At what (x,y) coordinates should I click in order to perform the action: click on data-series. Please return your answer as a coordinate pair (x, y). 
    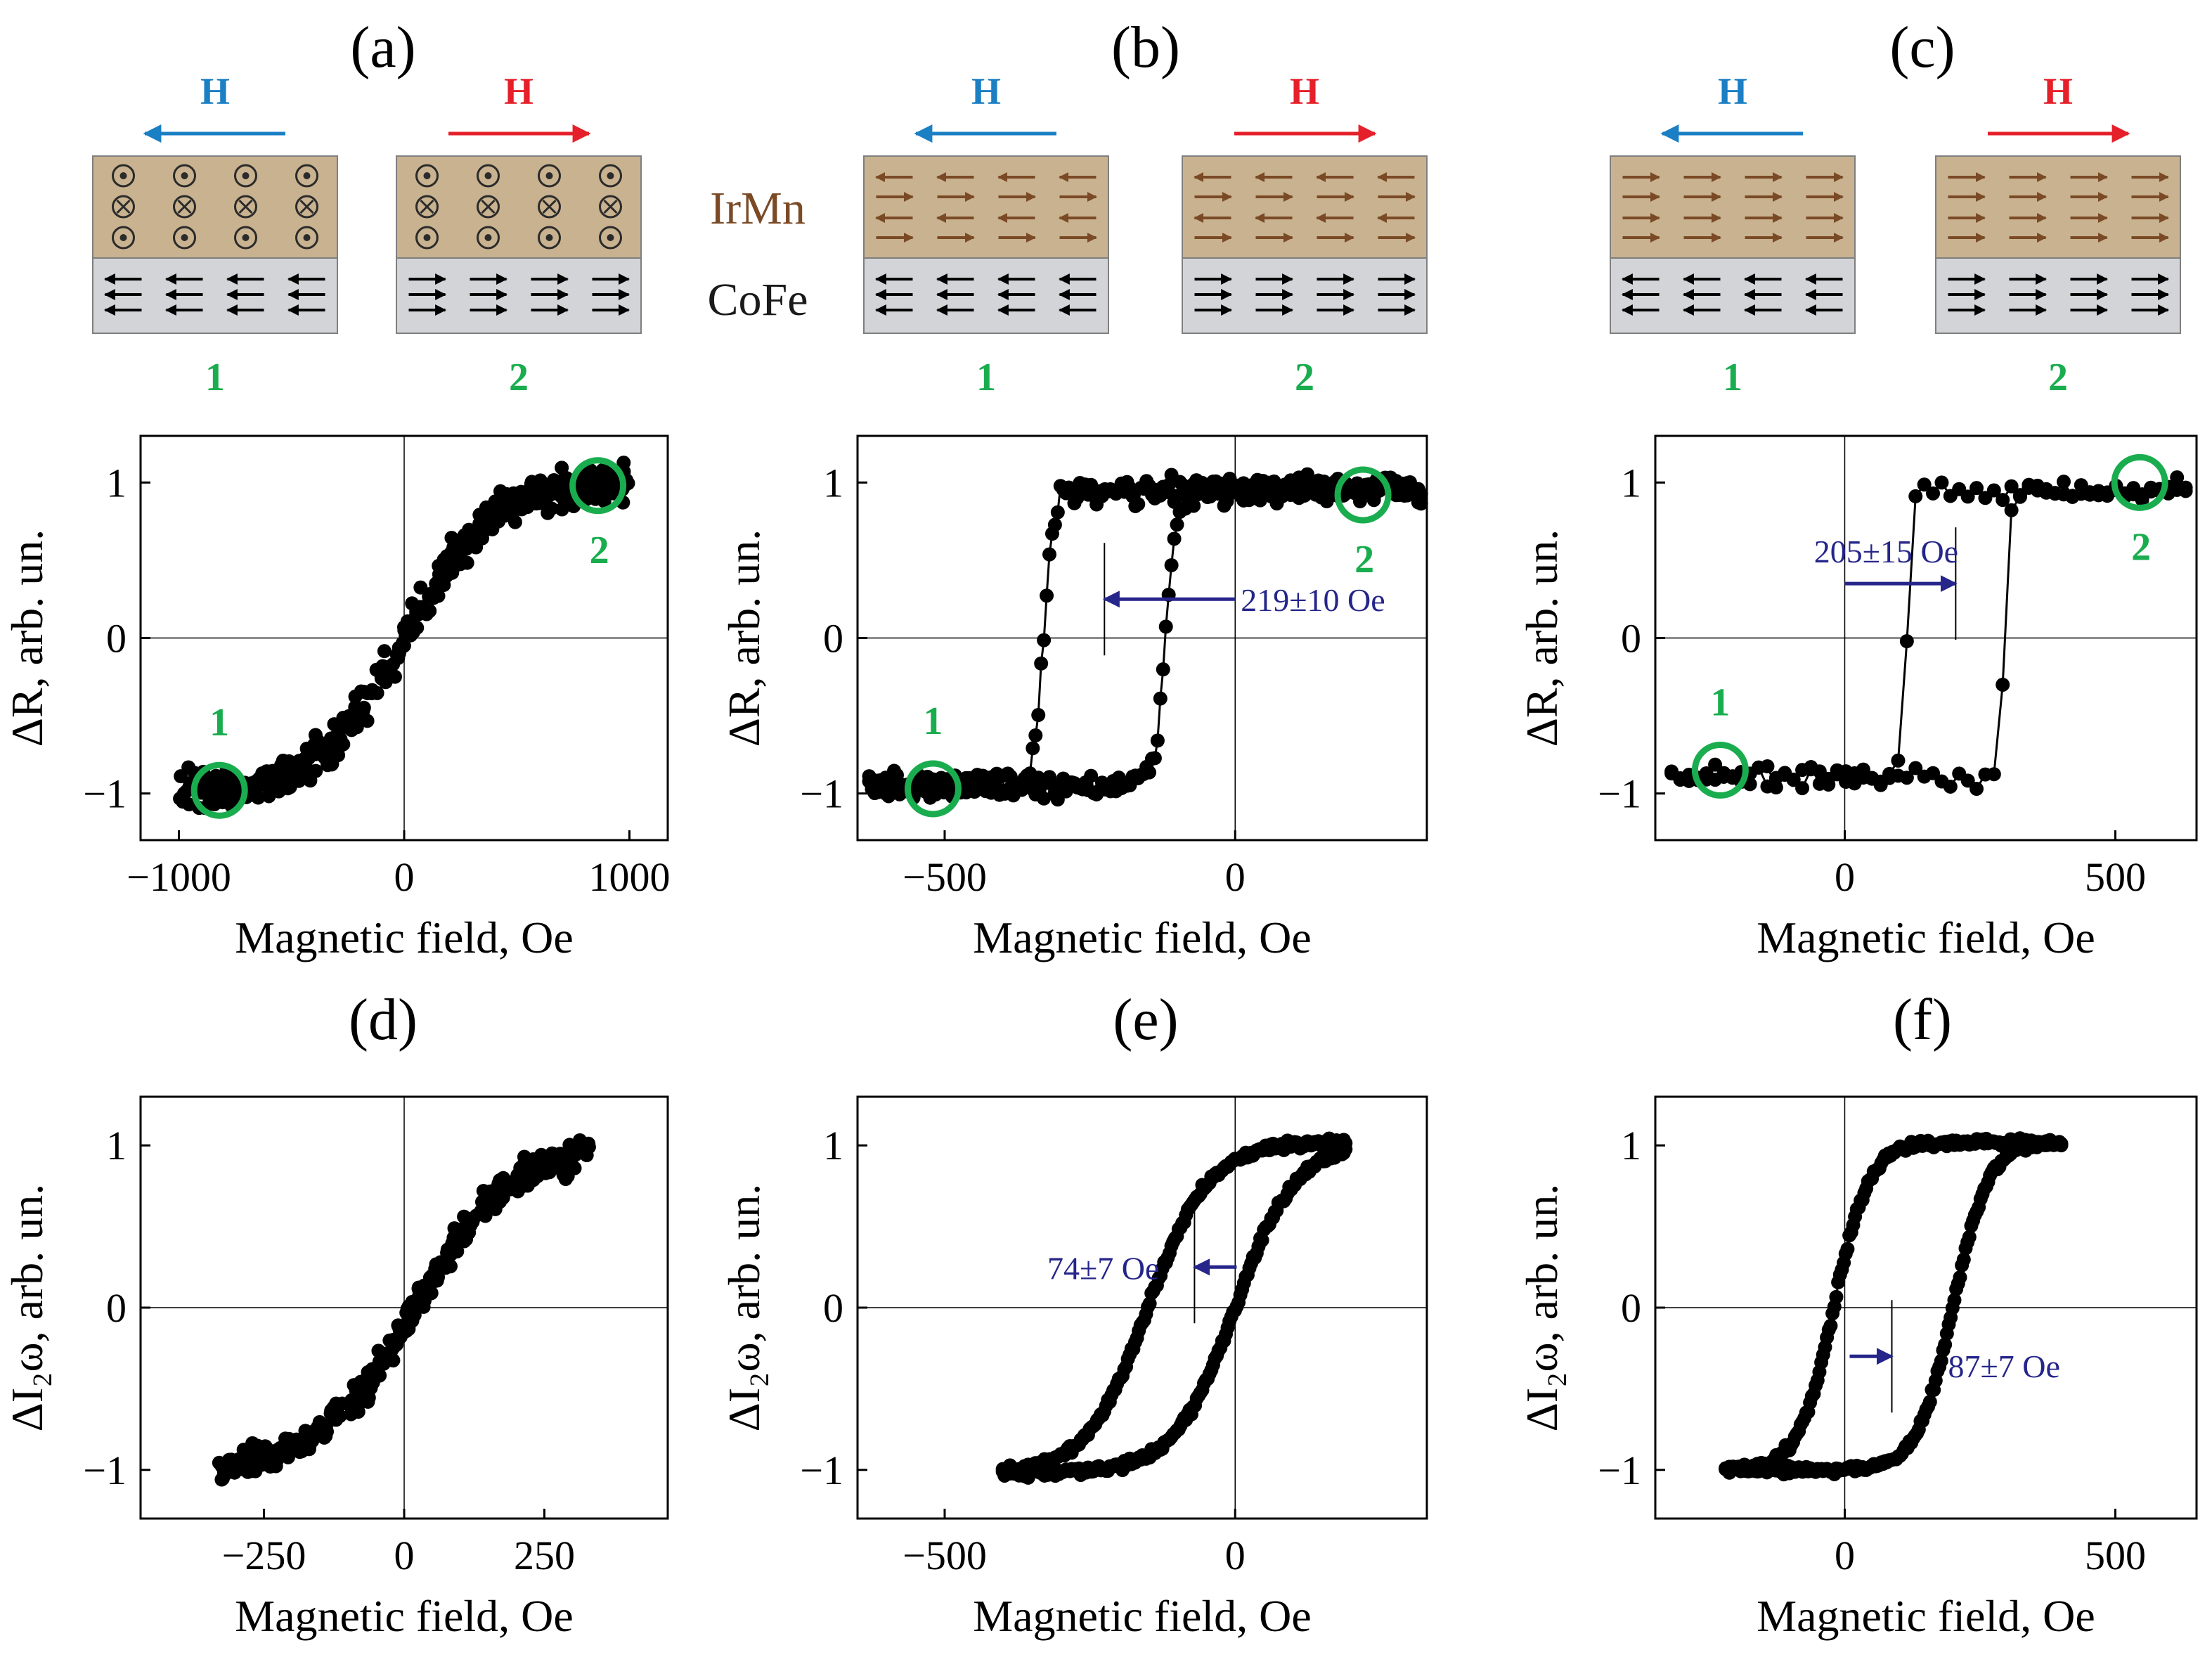
    Looking at the image, I should click on (1174, 1308).